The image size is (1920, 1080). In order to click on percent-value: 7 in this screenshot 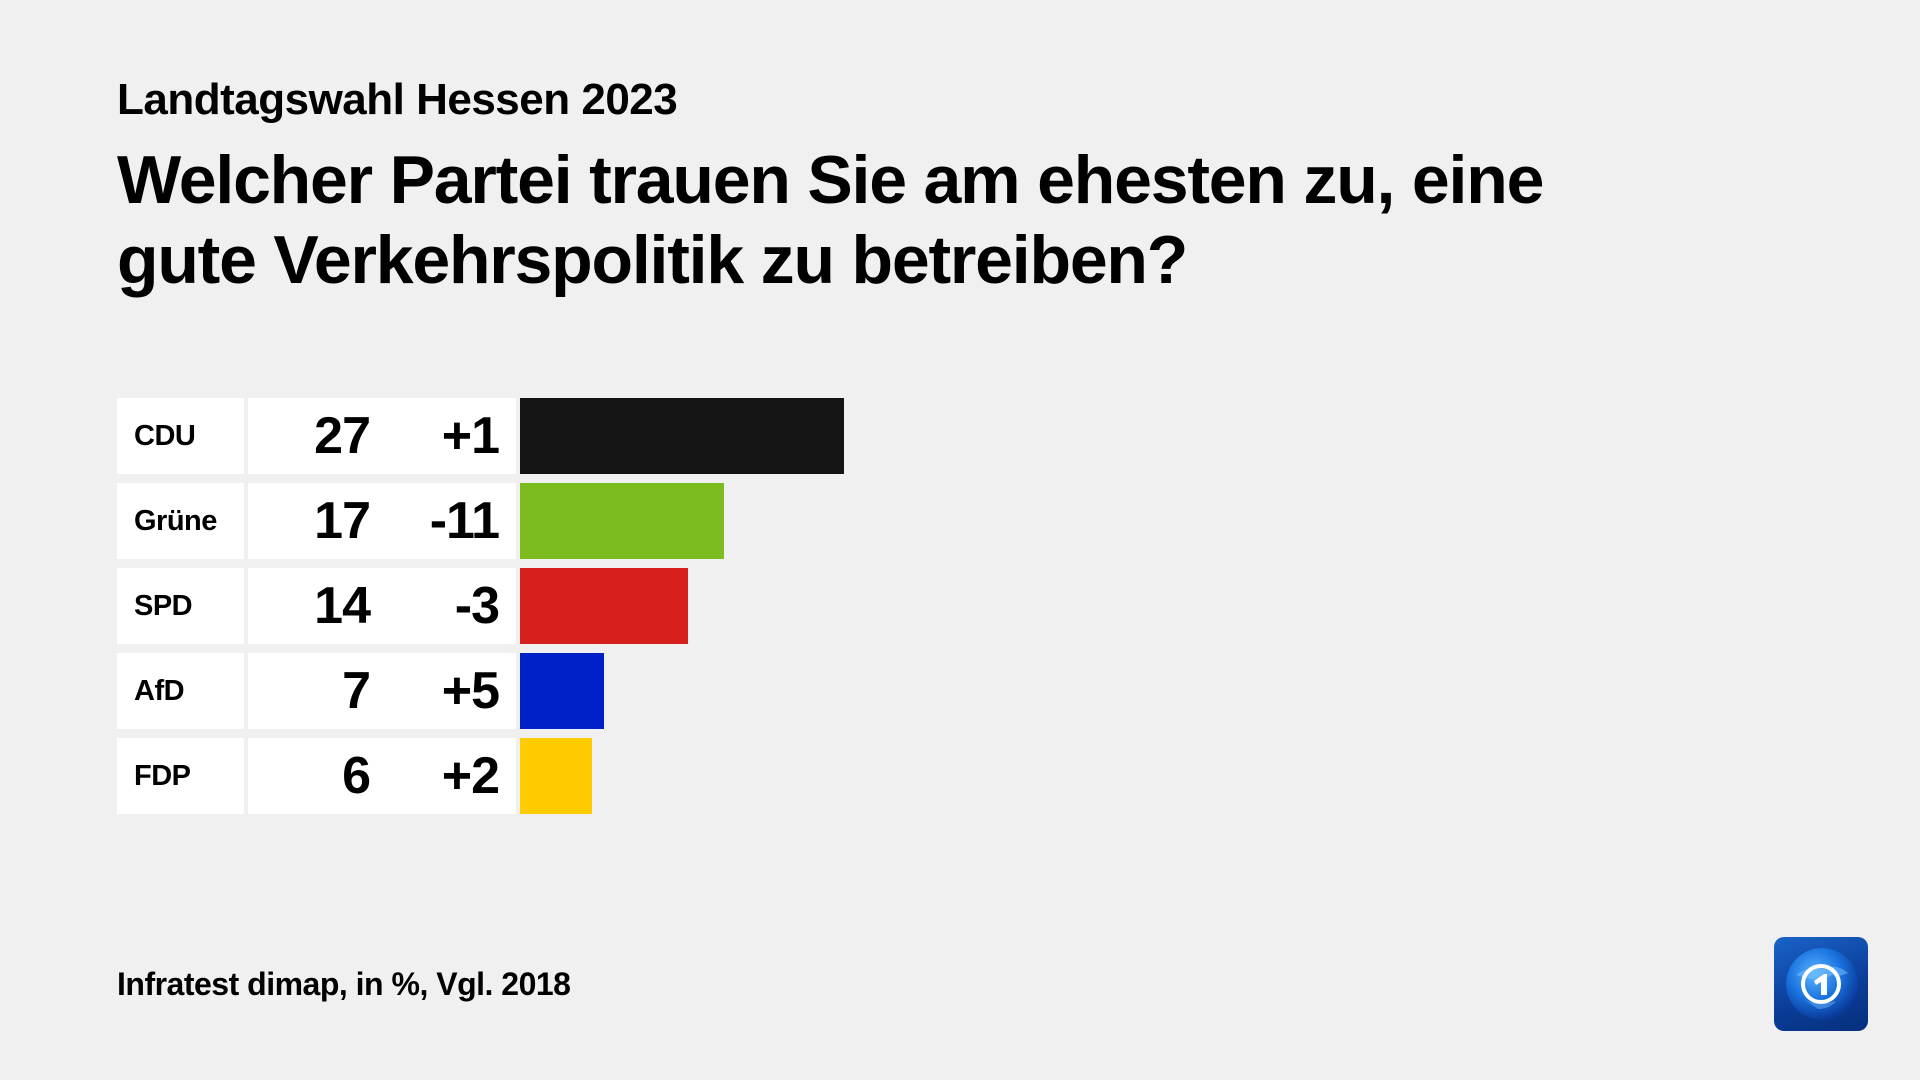, I will do `click(356, 691)`.